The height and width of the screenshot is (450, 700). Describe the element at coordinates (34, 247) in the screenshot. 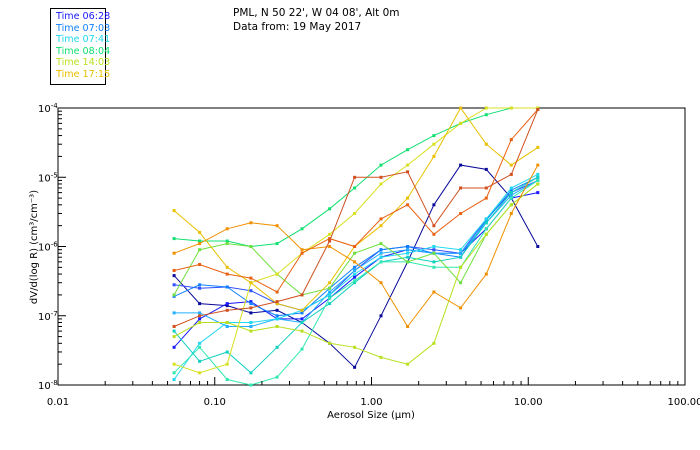

I see `y-axis-label: dV/d(log R) (cm³/cm⁻³)` at that location.